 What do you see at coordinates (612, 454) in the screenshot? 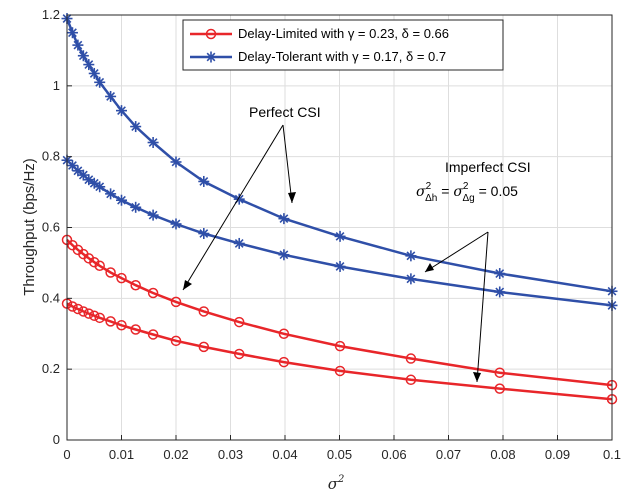
I see `x-tick-label: 0.1` at bounding box center [612, 454].